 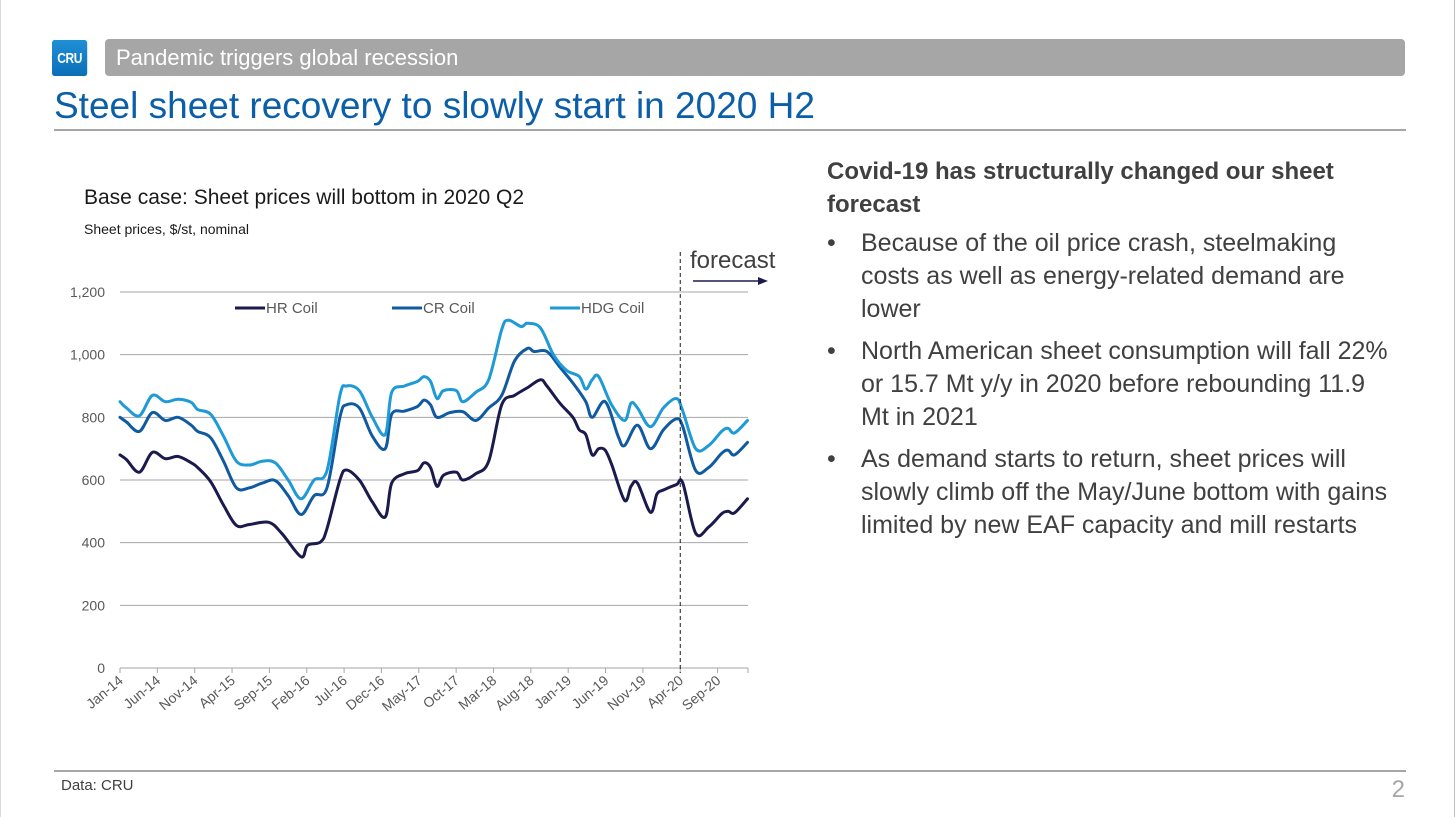 What do you see at coordinates (727, 460) in the screenshot?
I see `forecast-annotation: forecast` at bounding box center [727, 460].